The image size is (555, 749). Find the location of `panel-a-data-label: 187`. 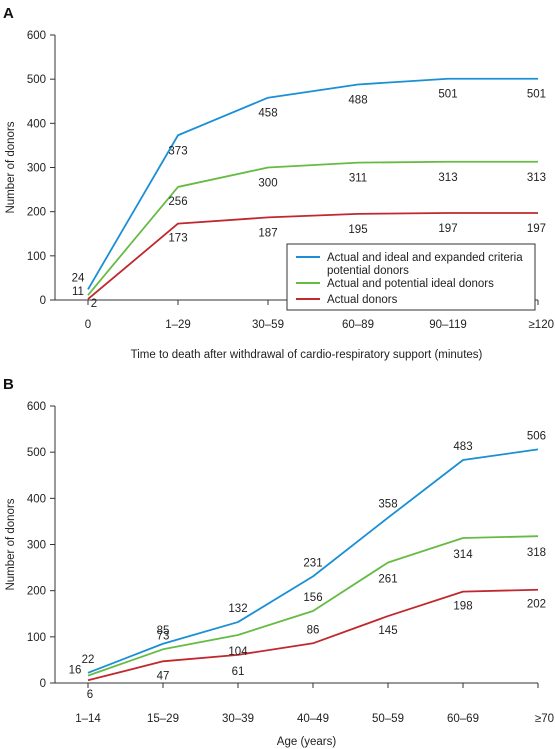

panel-a-data-label: 187 is located at coordinates (267, 233).